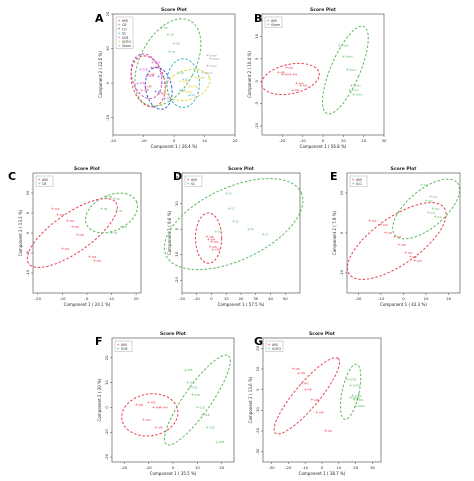 The height and width of the screenshot is (481, 474). What do you see at coordinates (99, 18) in the screenshot?
I see `panel-letter: A` at bounding box center [99, 18].